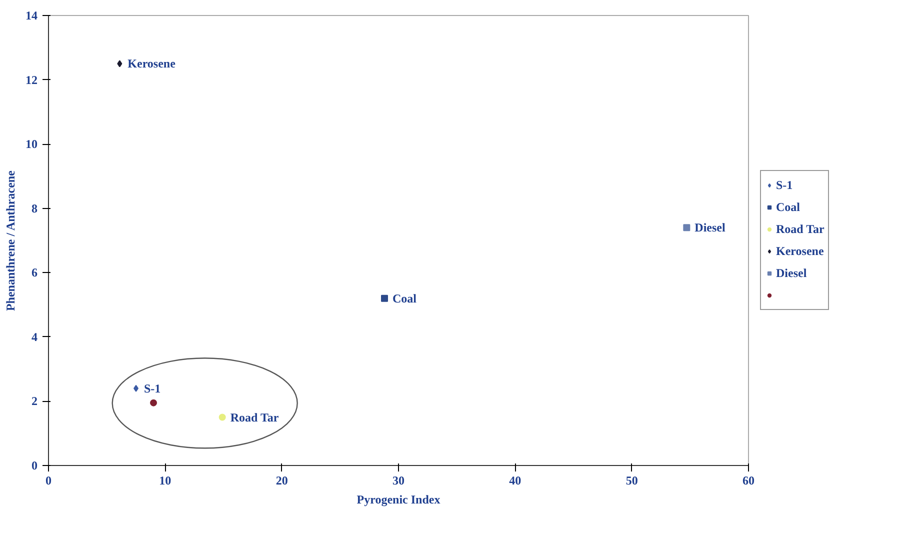 The height and width of the screenshot is (537, 909). What do you see at coordinates (254, 417) in the screenshot?
I see `text: Road Tar` at bounding box center [254, 417].